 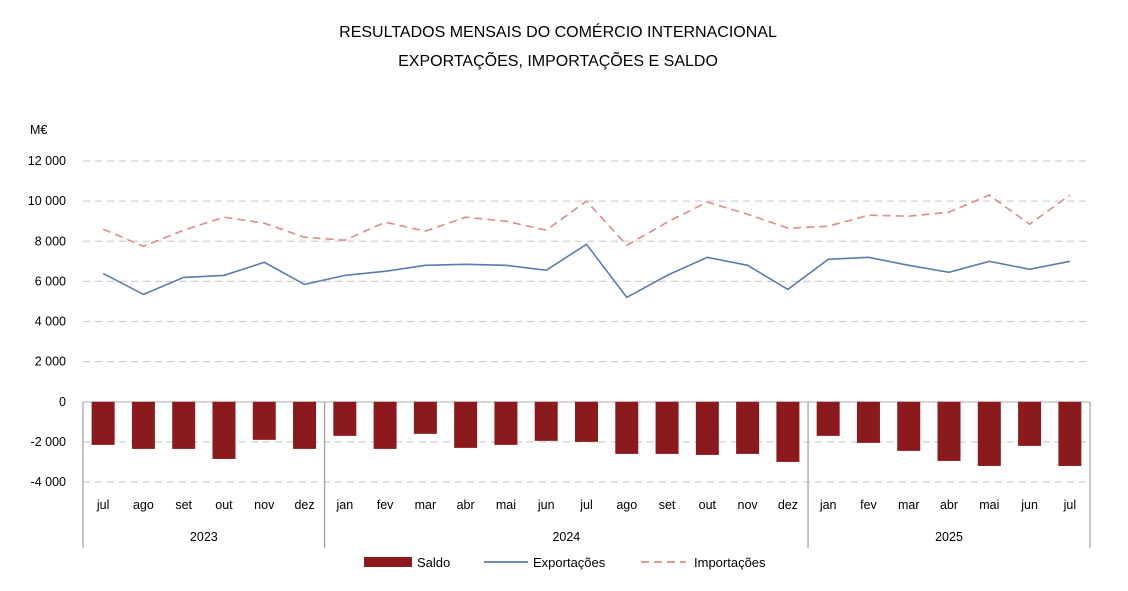 I want to click on legend-exportacoes-label: Exportações, so click(x=569, y=562).